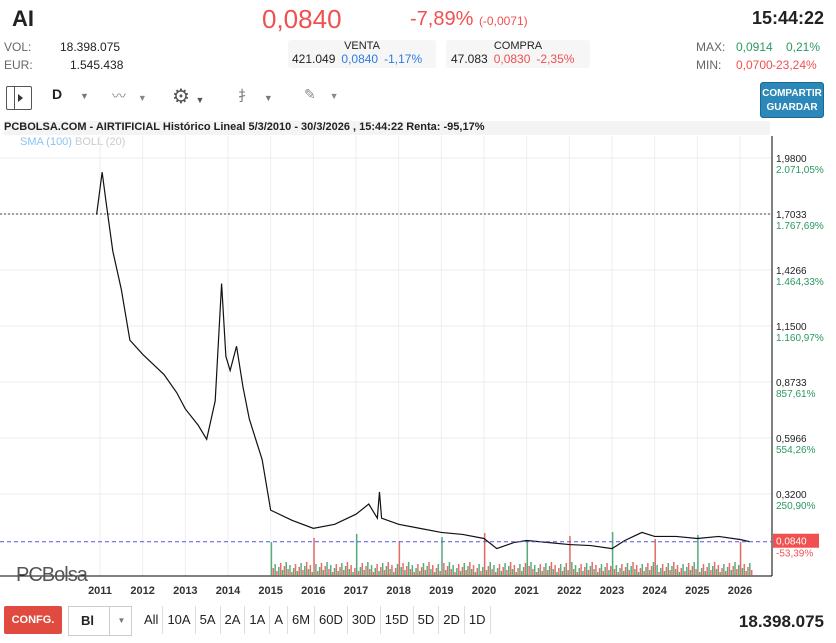  Describe the element at coordinates (321, 94) in the screenshot. I see `draw-select: ✎ ▼` at that location.